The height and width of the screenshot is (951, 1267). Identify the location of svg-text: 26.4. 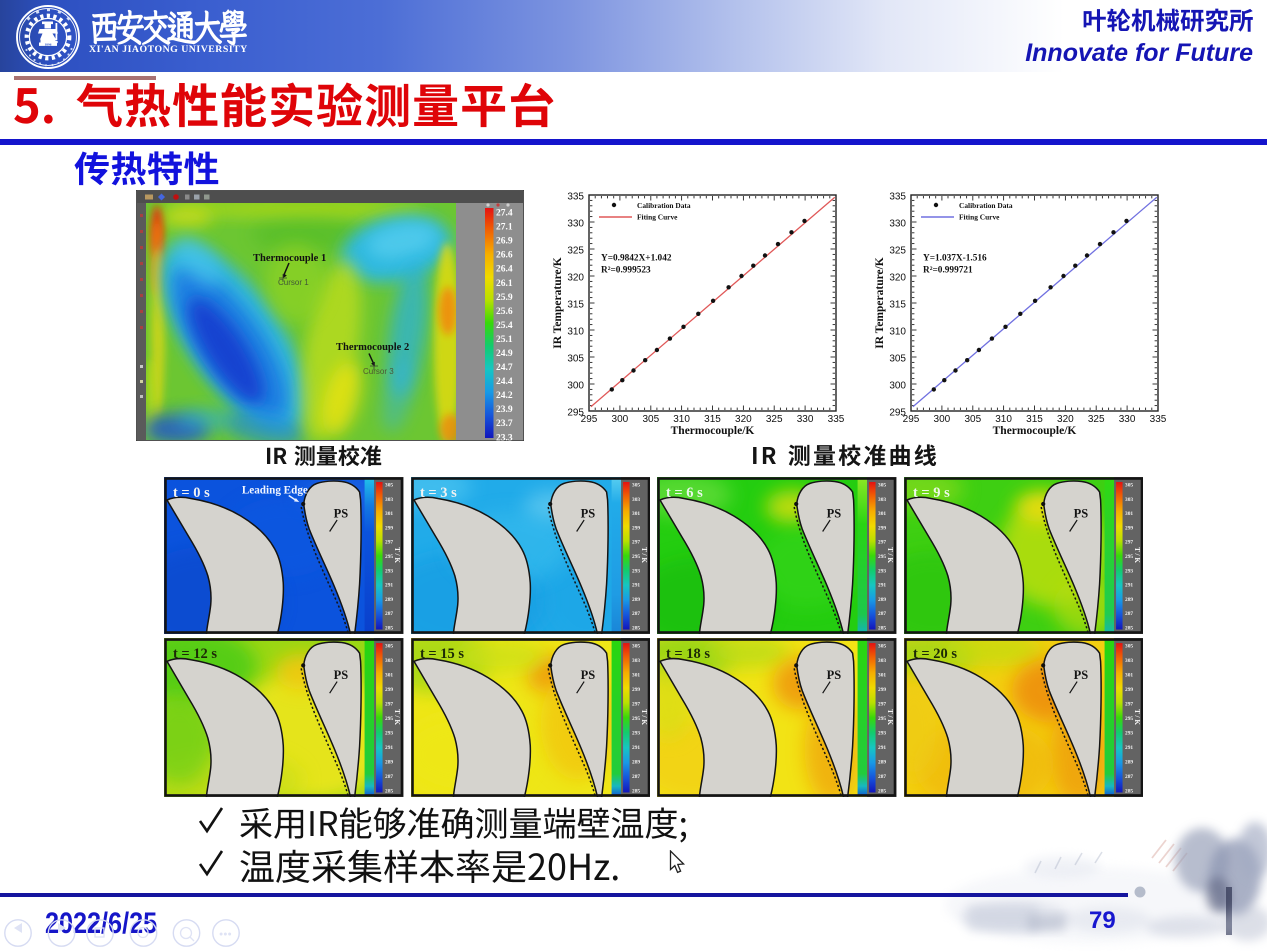
(504, 270).